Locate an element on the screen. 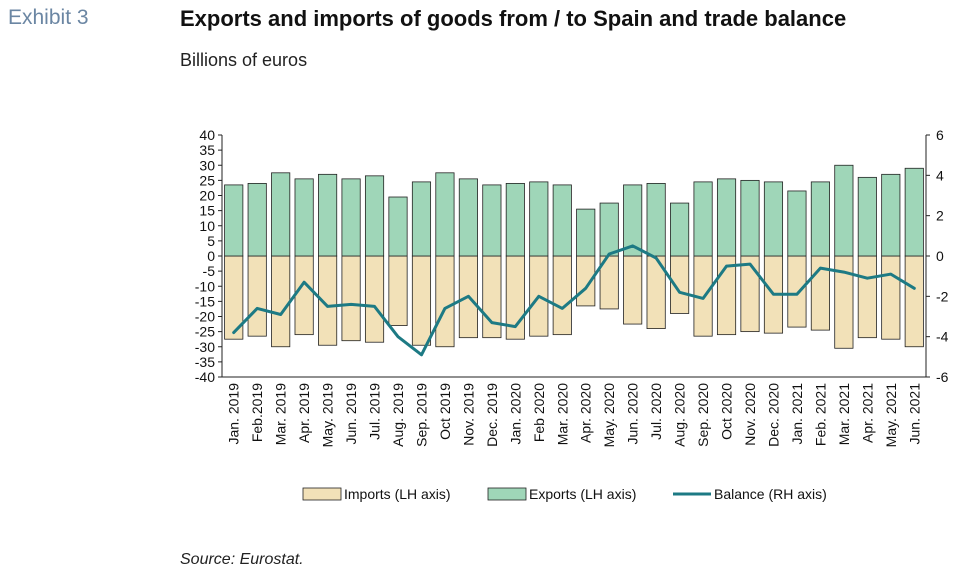 The image size is (969, 581). left-axis-tick-label: 30 is located at coordinates (207, 165).